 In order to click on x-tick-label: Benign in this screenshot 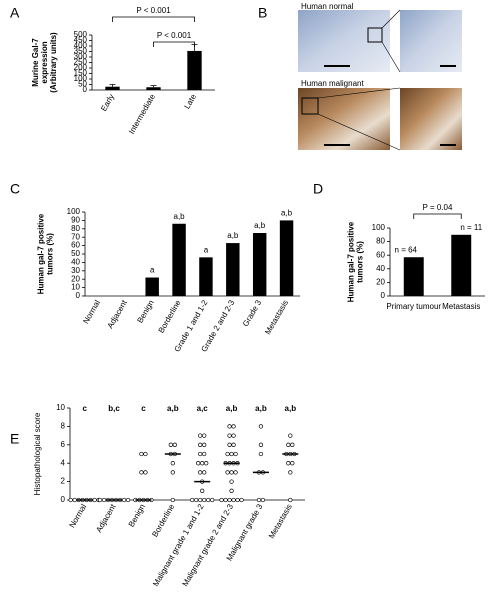, I will do `click(137, 516)`.